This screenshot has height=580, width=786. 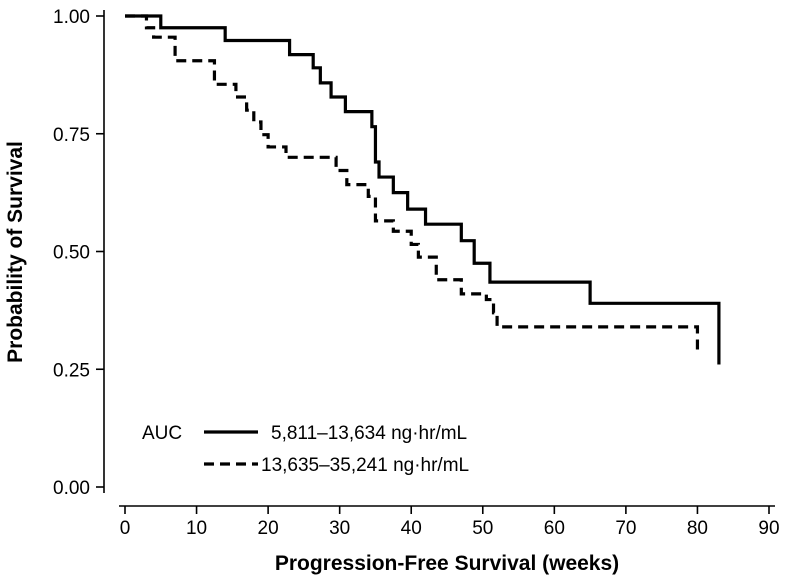 I want to click on legend-label-solid: 5,811–13,634 ng·hr/mL, so click(x=369, y=433).